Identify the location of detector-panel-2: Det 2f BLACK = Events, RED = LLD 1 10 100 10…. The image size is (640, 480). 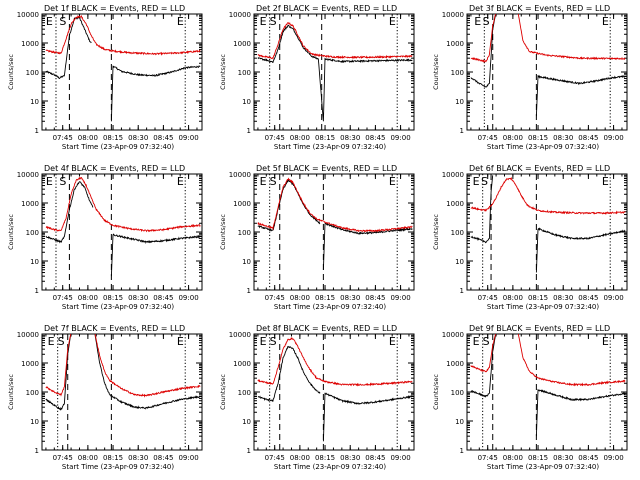
(317, 77).